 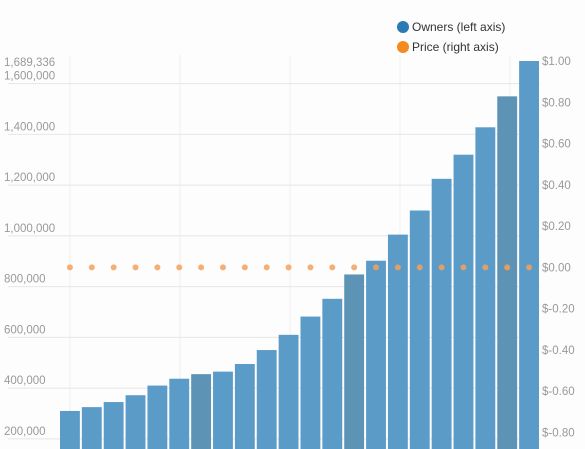 What do you see at coordinates (299, 267) in the screenshot?
I see `price-dots` at bounding box center [299, 267].